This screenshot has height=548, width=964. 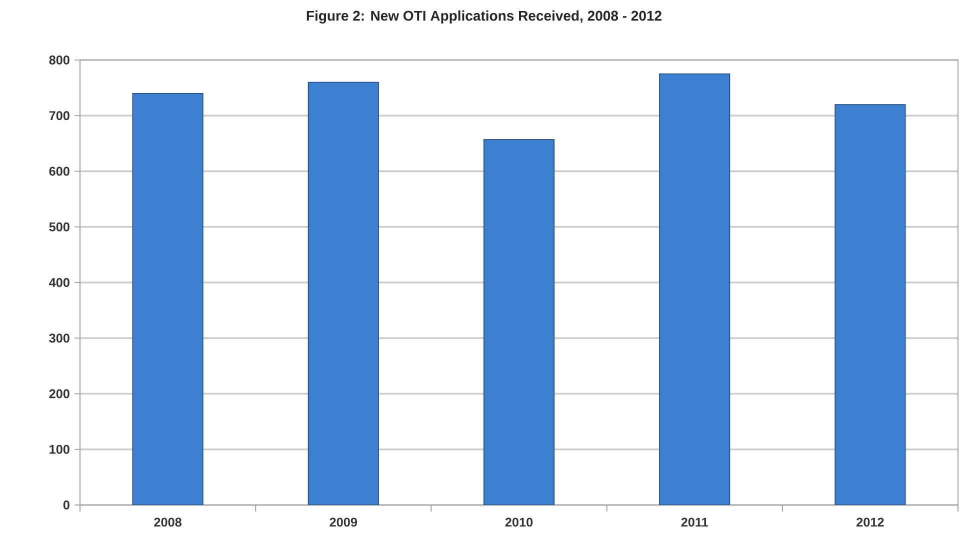 I want to click on y-tick-label: 100, so click(x=60, y=449).